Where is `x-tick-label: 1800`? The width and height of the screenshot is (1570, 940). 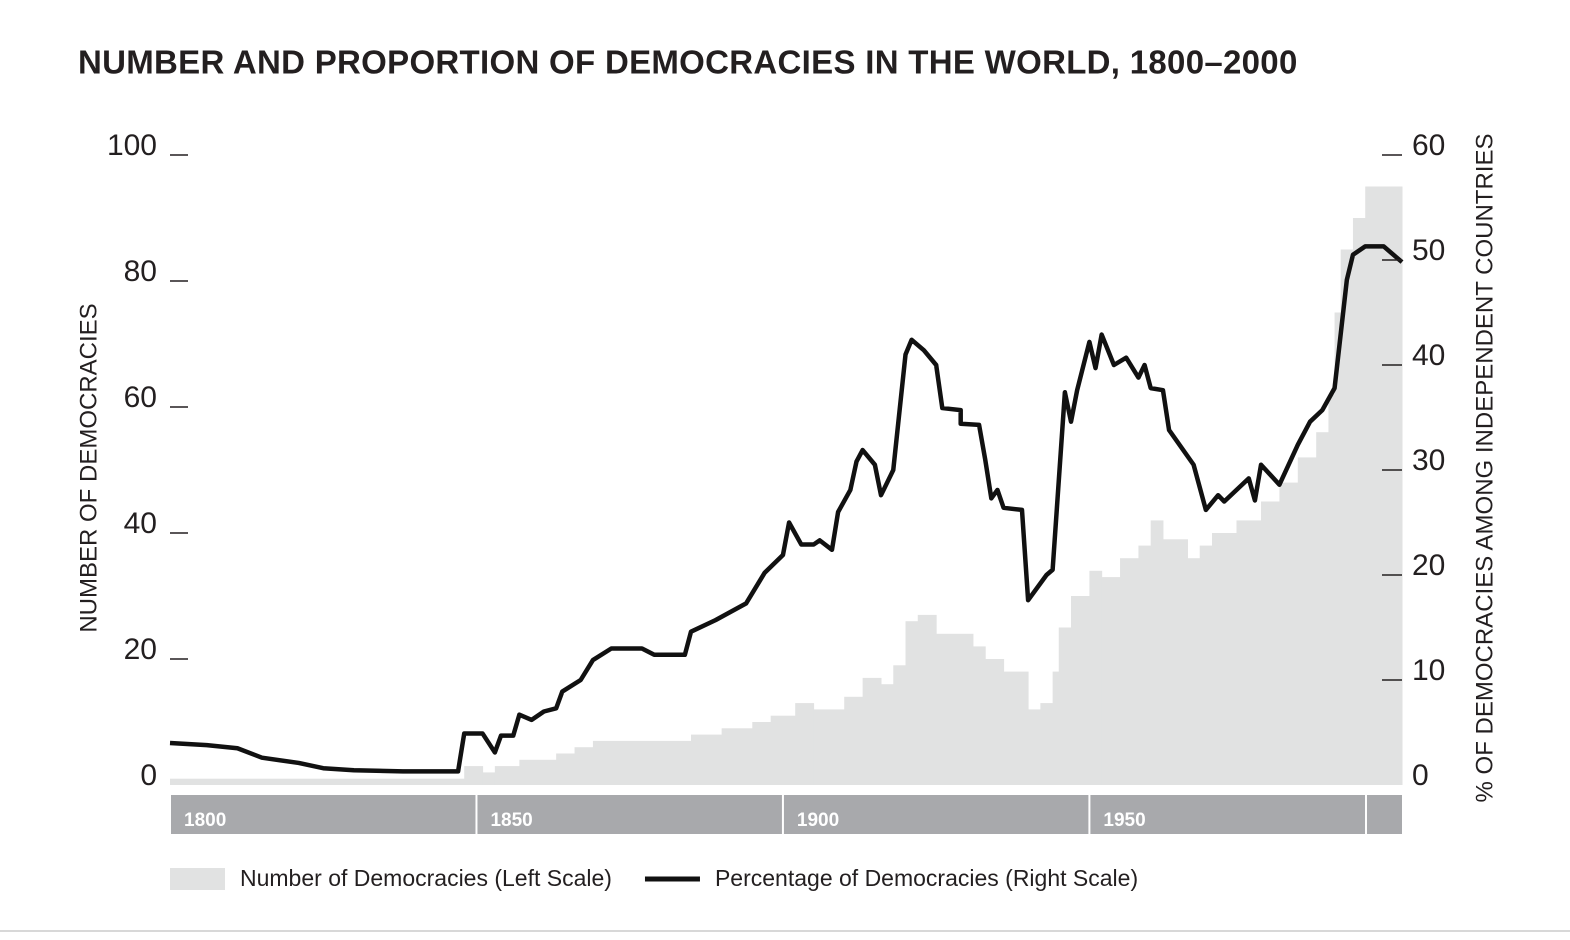
x-tick-label: 1800 is located at coordinates (205, 820).